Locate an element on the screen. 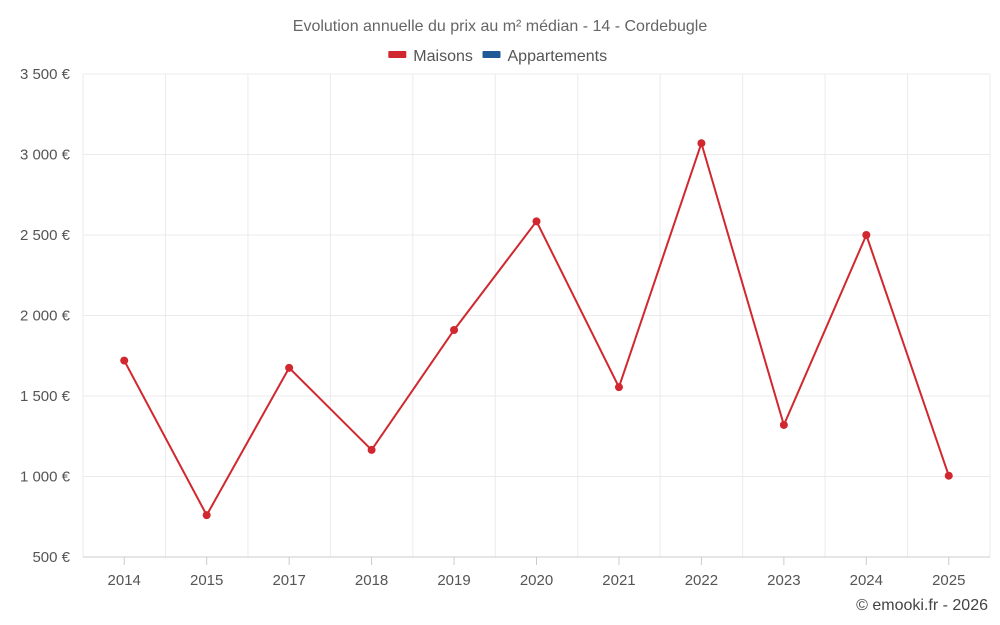 The image size is (1000, 625). y-tick-label: 2 000 € is located at coordinates (45, 316).